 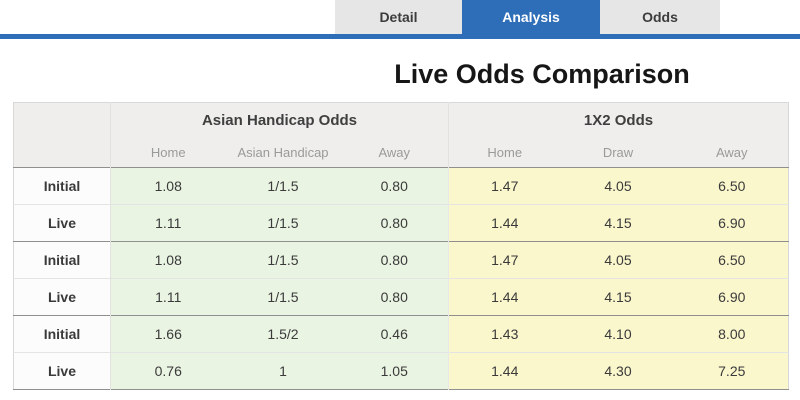 I want to click on corner-header-cell, so click(x=62, y=135).